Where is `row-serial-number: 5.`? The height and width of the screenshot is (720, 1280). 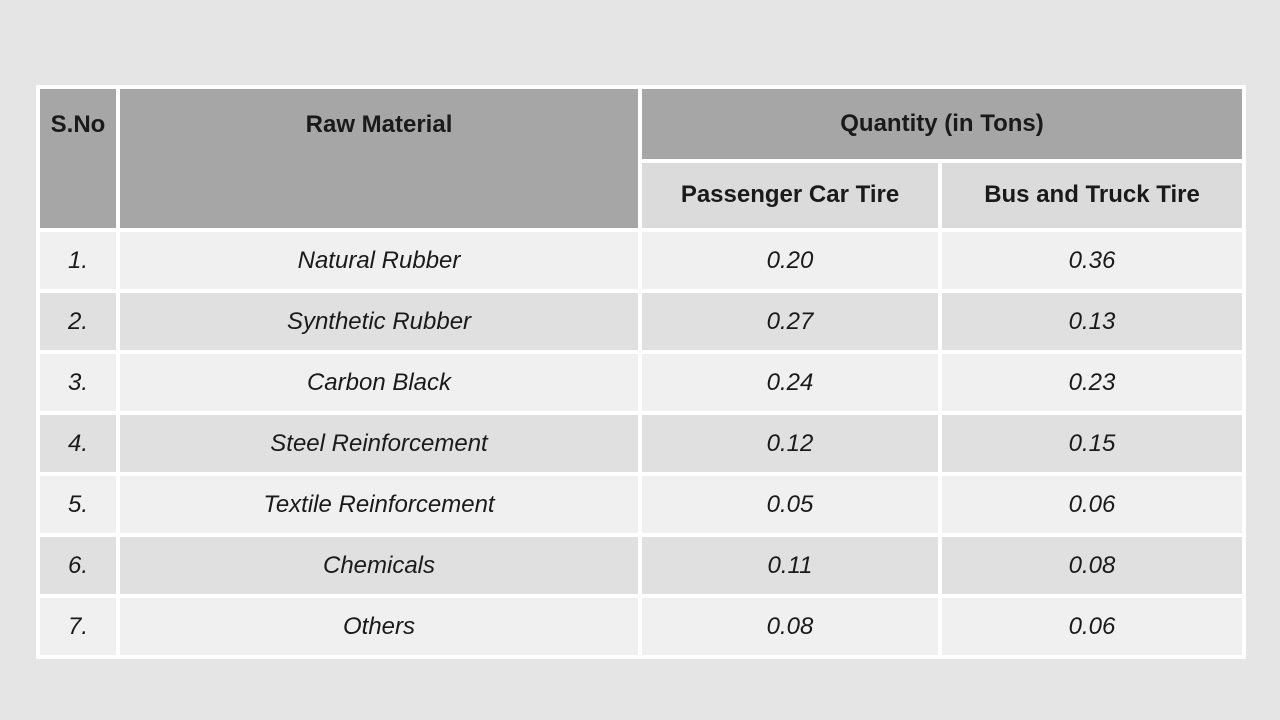
row-serial-number: 5. is located at coordinates (78, 504).